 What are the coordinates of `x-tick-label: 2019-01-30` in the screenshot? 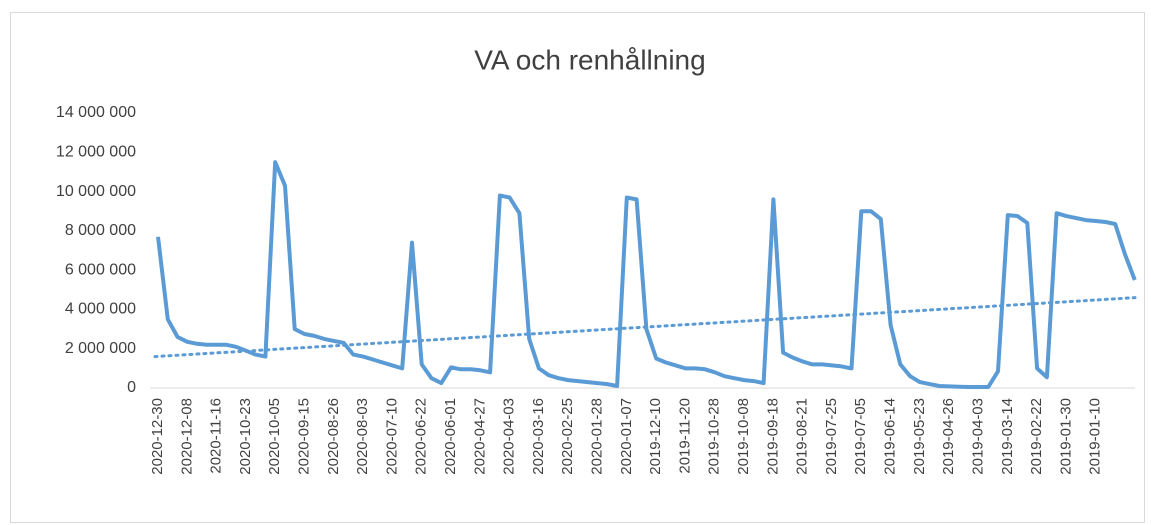 It's located at (1065, 436).